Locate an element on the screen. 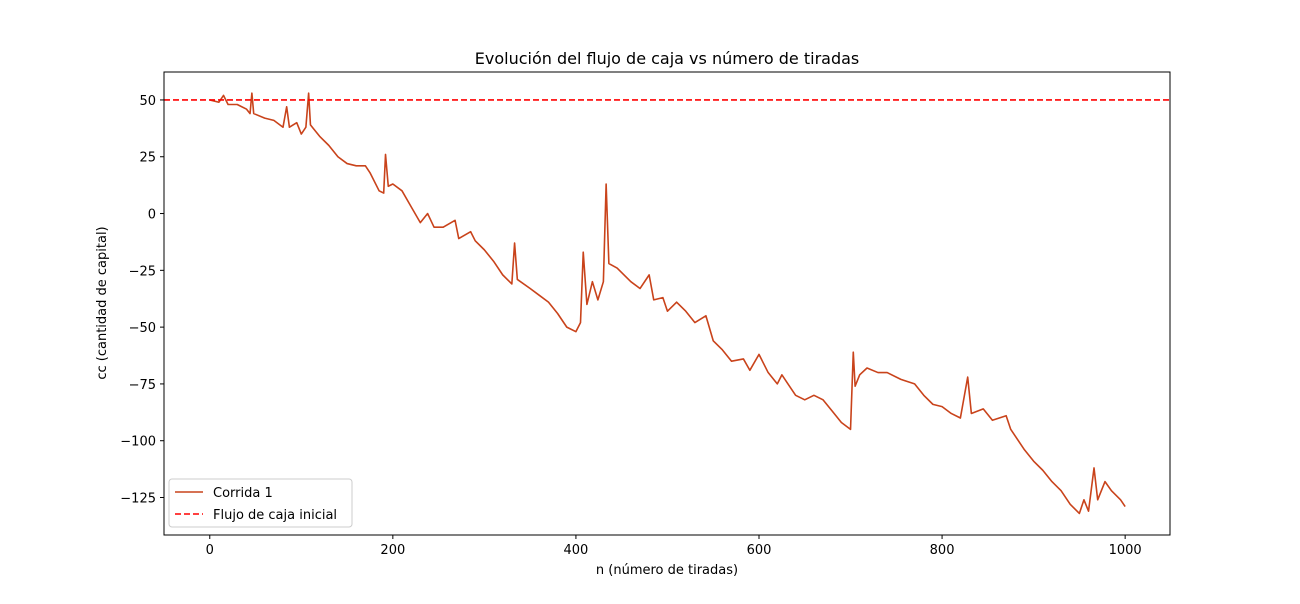 The height and width of the screenshot is (604, 1300). y-tick-label: −75 is located at coordinates (142, 385).